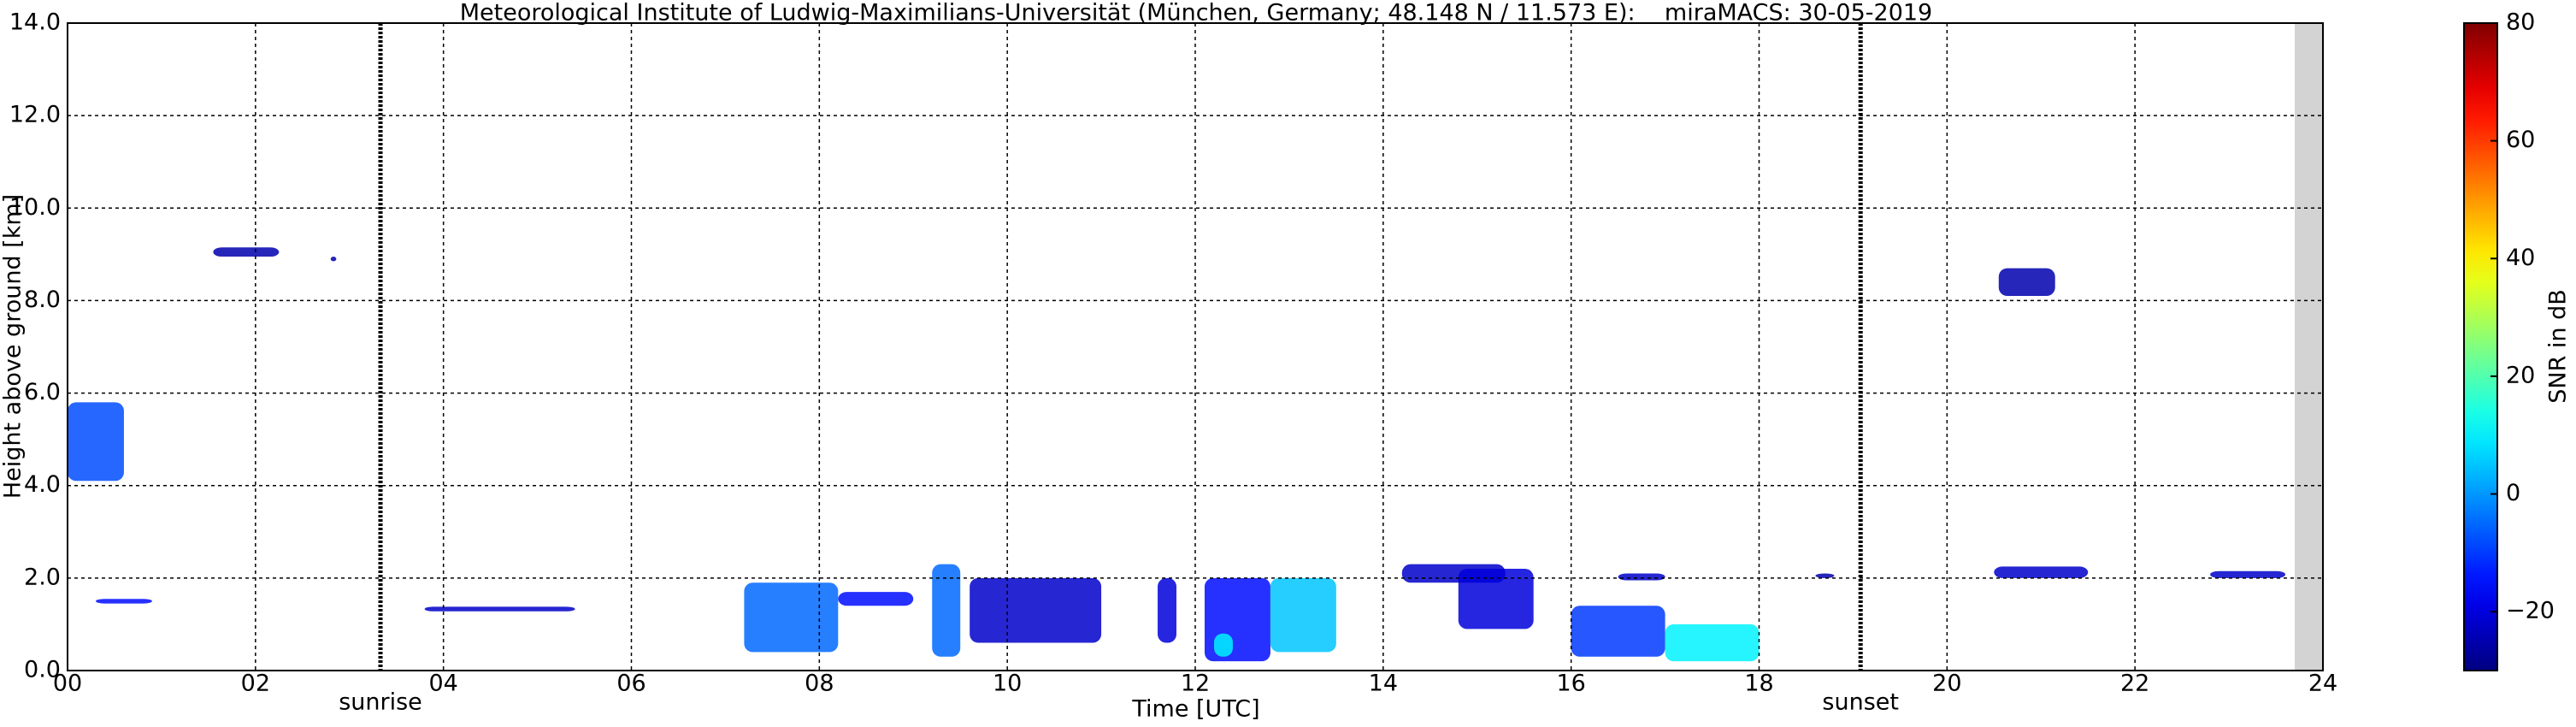 This screenshot has height=727, width=2576. Describe the element at coordinates (1571, 684) in the screenshot. I see `x-tick-label: 16` at that location.